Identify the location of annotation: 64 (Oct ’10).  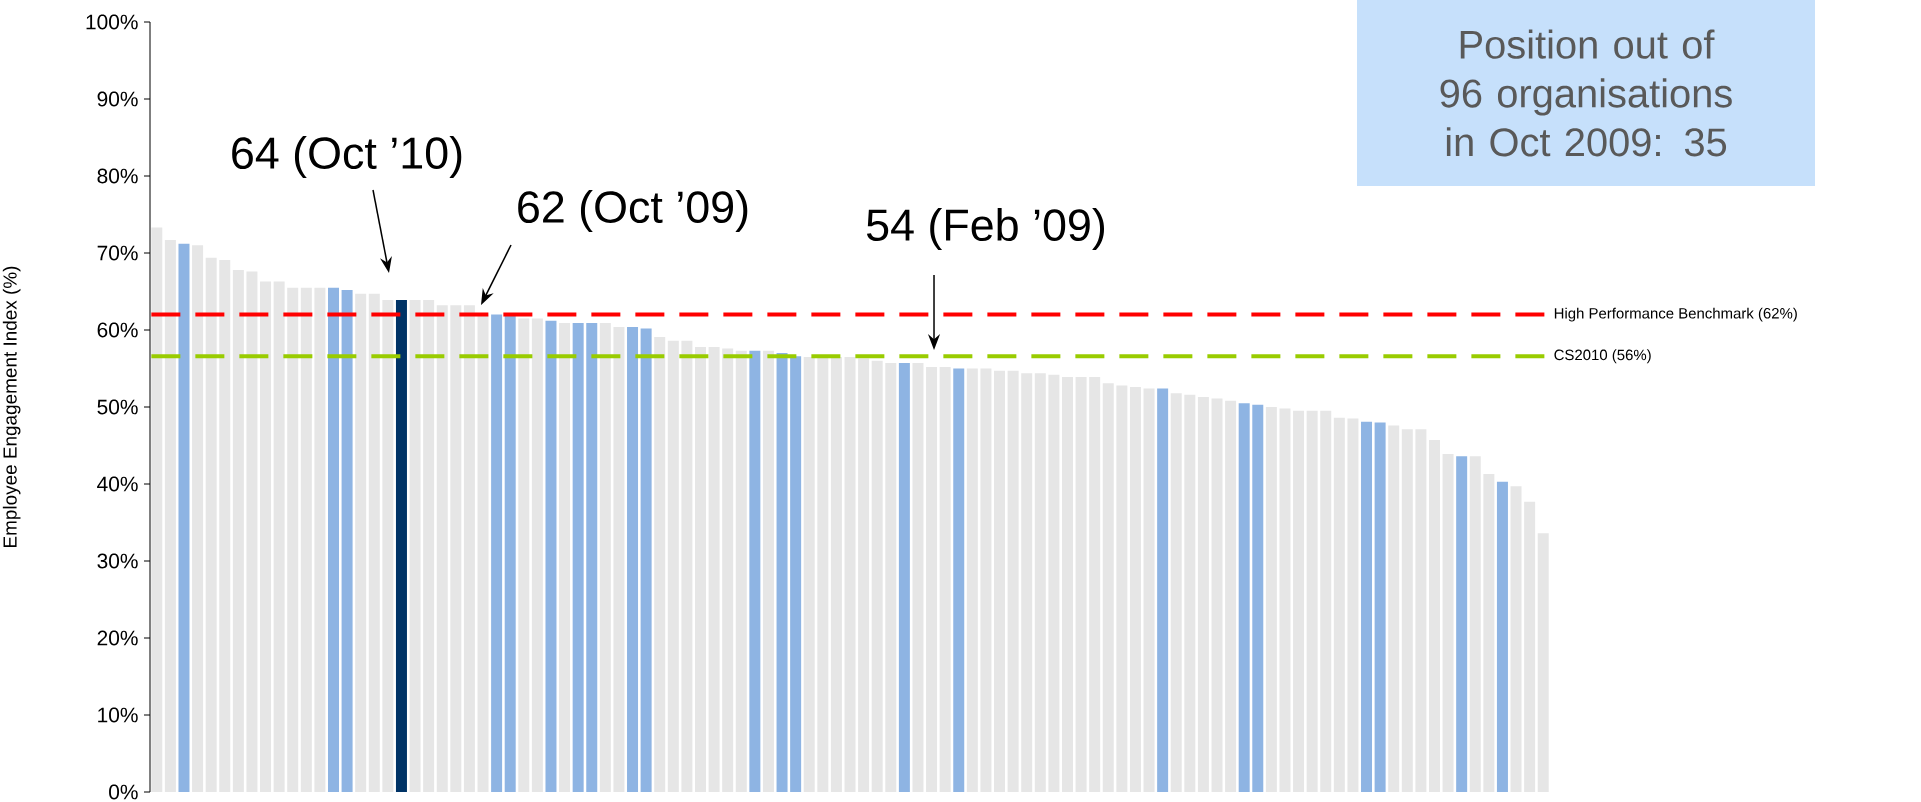
(347, 157).